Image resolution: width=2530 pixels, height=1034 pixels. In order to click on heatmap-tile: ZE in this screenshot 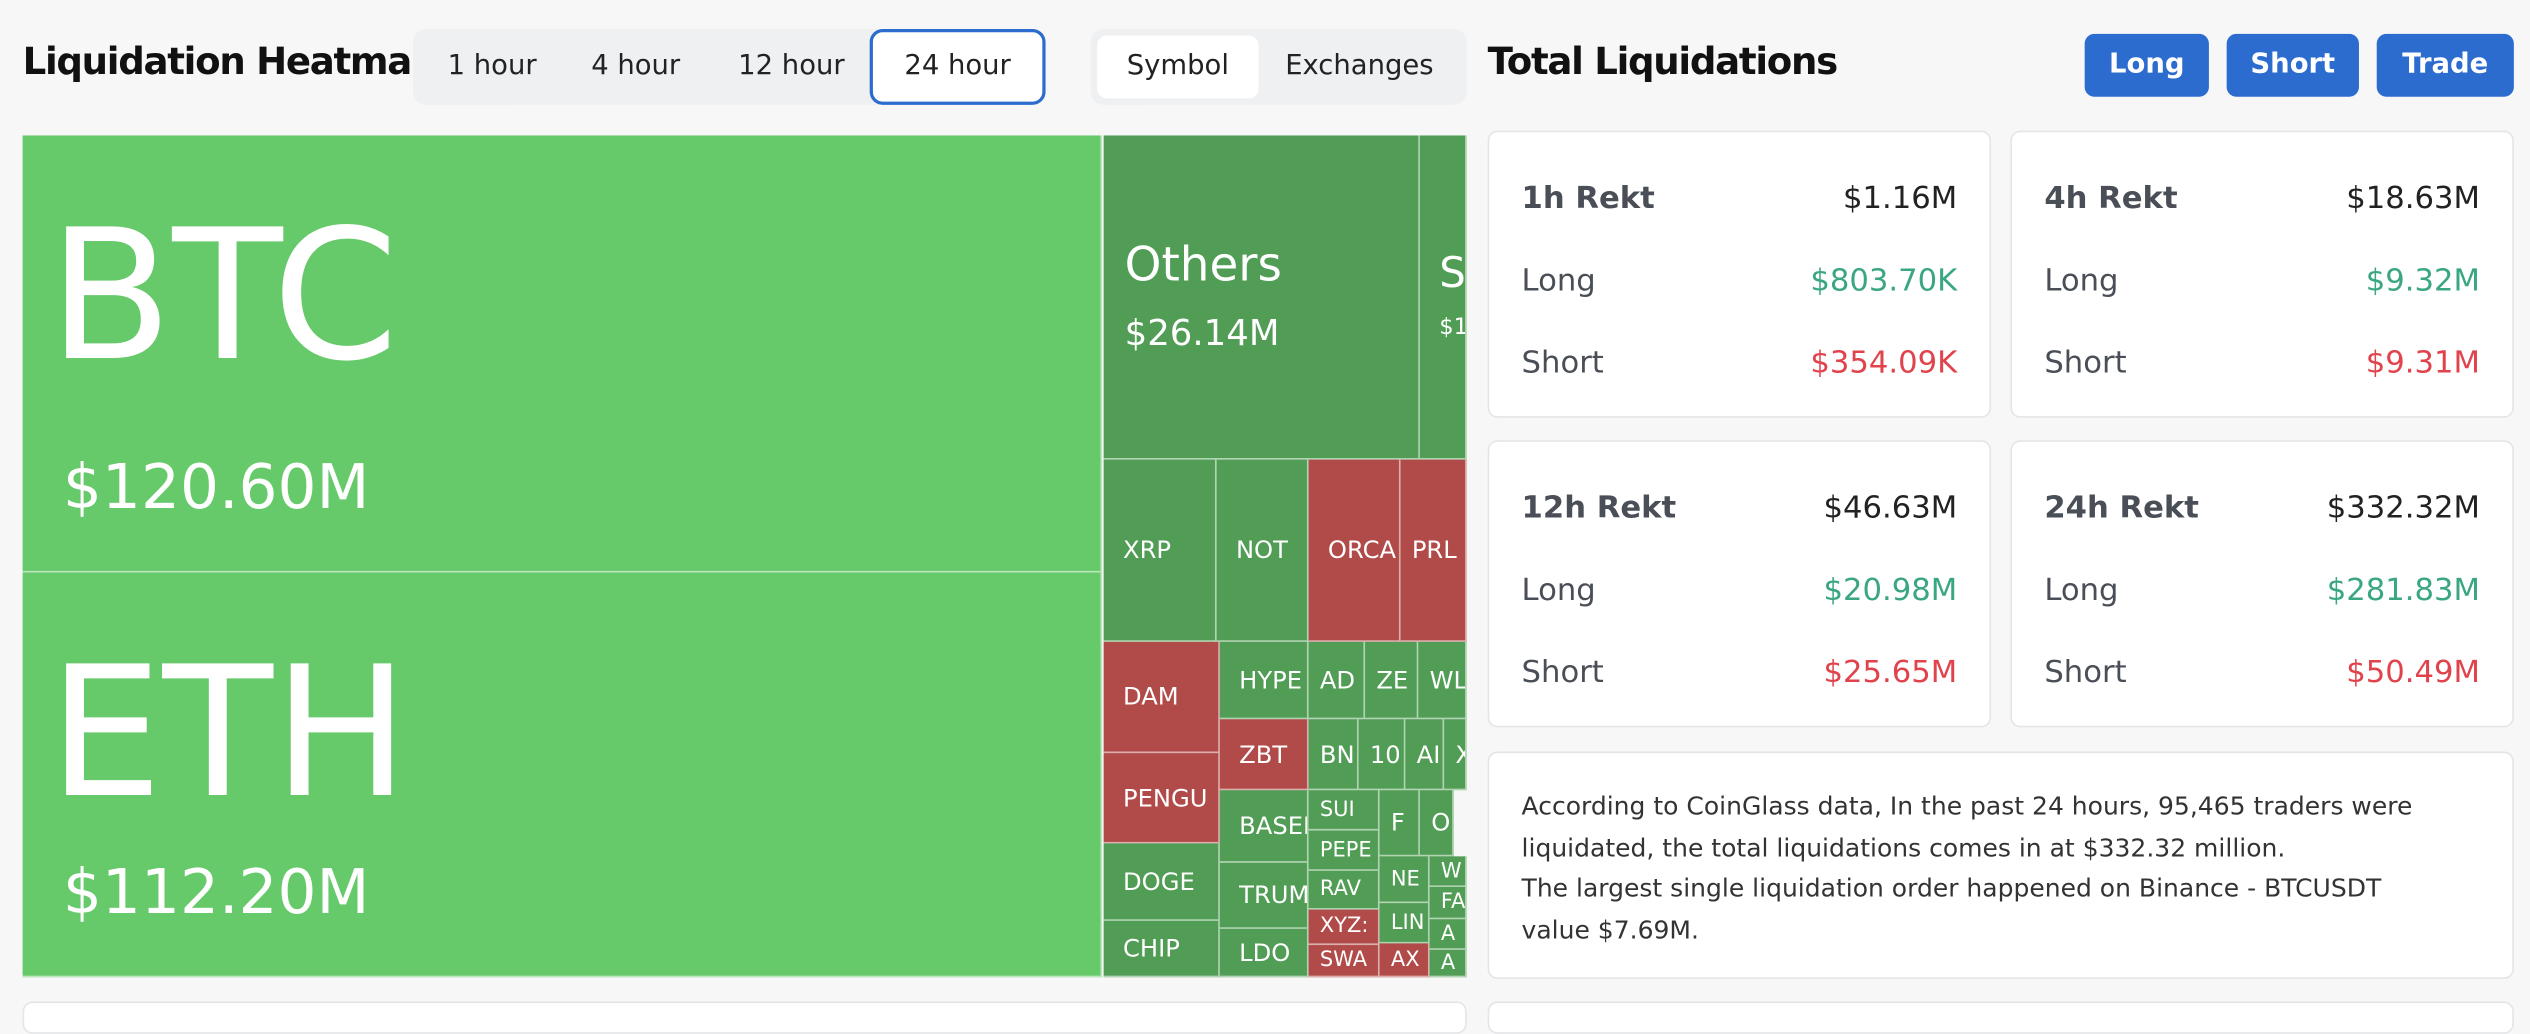, I will do `click(1392, 680)`.